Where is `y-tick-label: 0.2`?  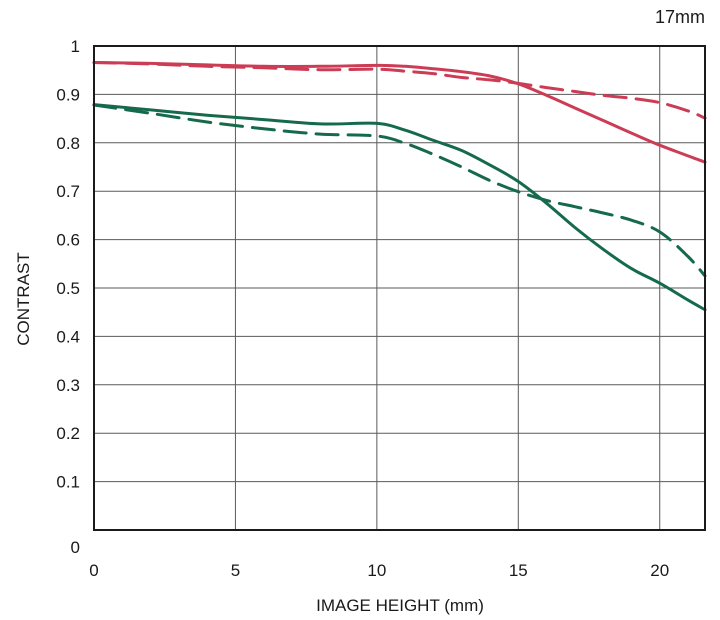
y-tick-label: 0.2 is located at coordinates (68, 433).